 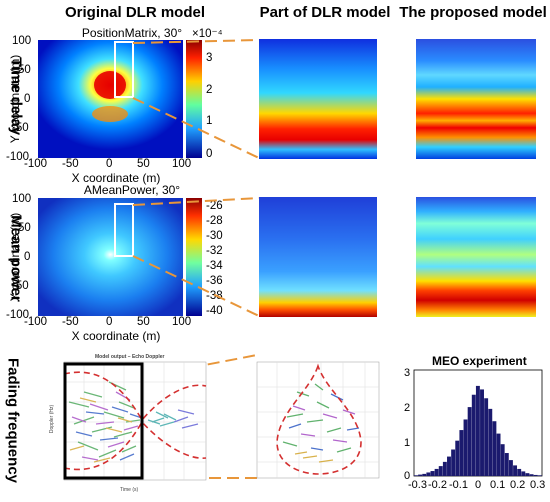 I want to click on doppler-xlabel: Time (s), so click(x=129, y=490).